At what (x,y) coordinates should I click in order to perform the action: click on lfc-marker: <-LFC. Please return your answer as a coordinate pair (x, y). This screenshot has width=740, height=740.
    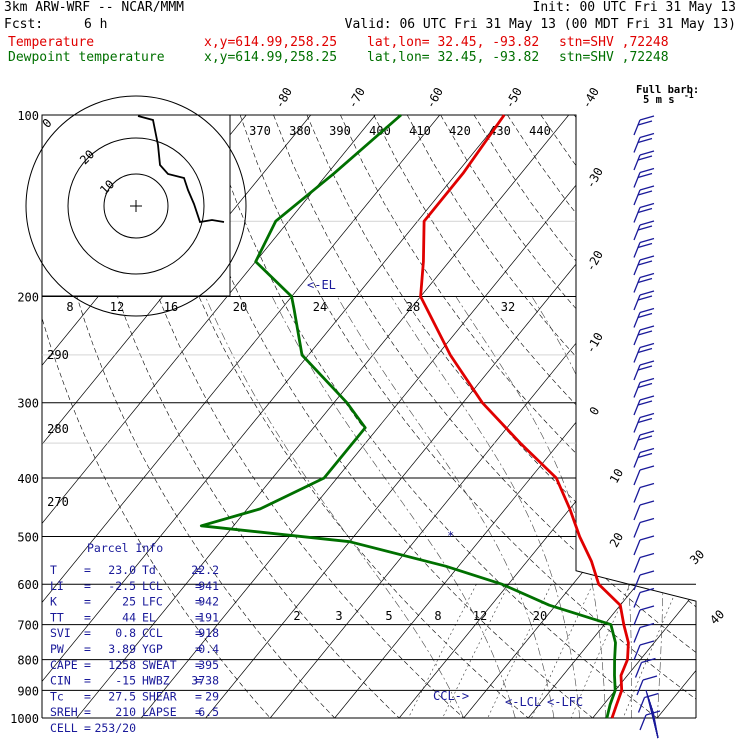
    Looking at the image, I should click on (565, 702).